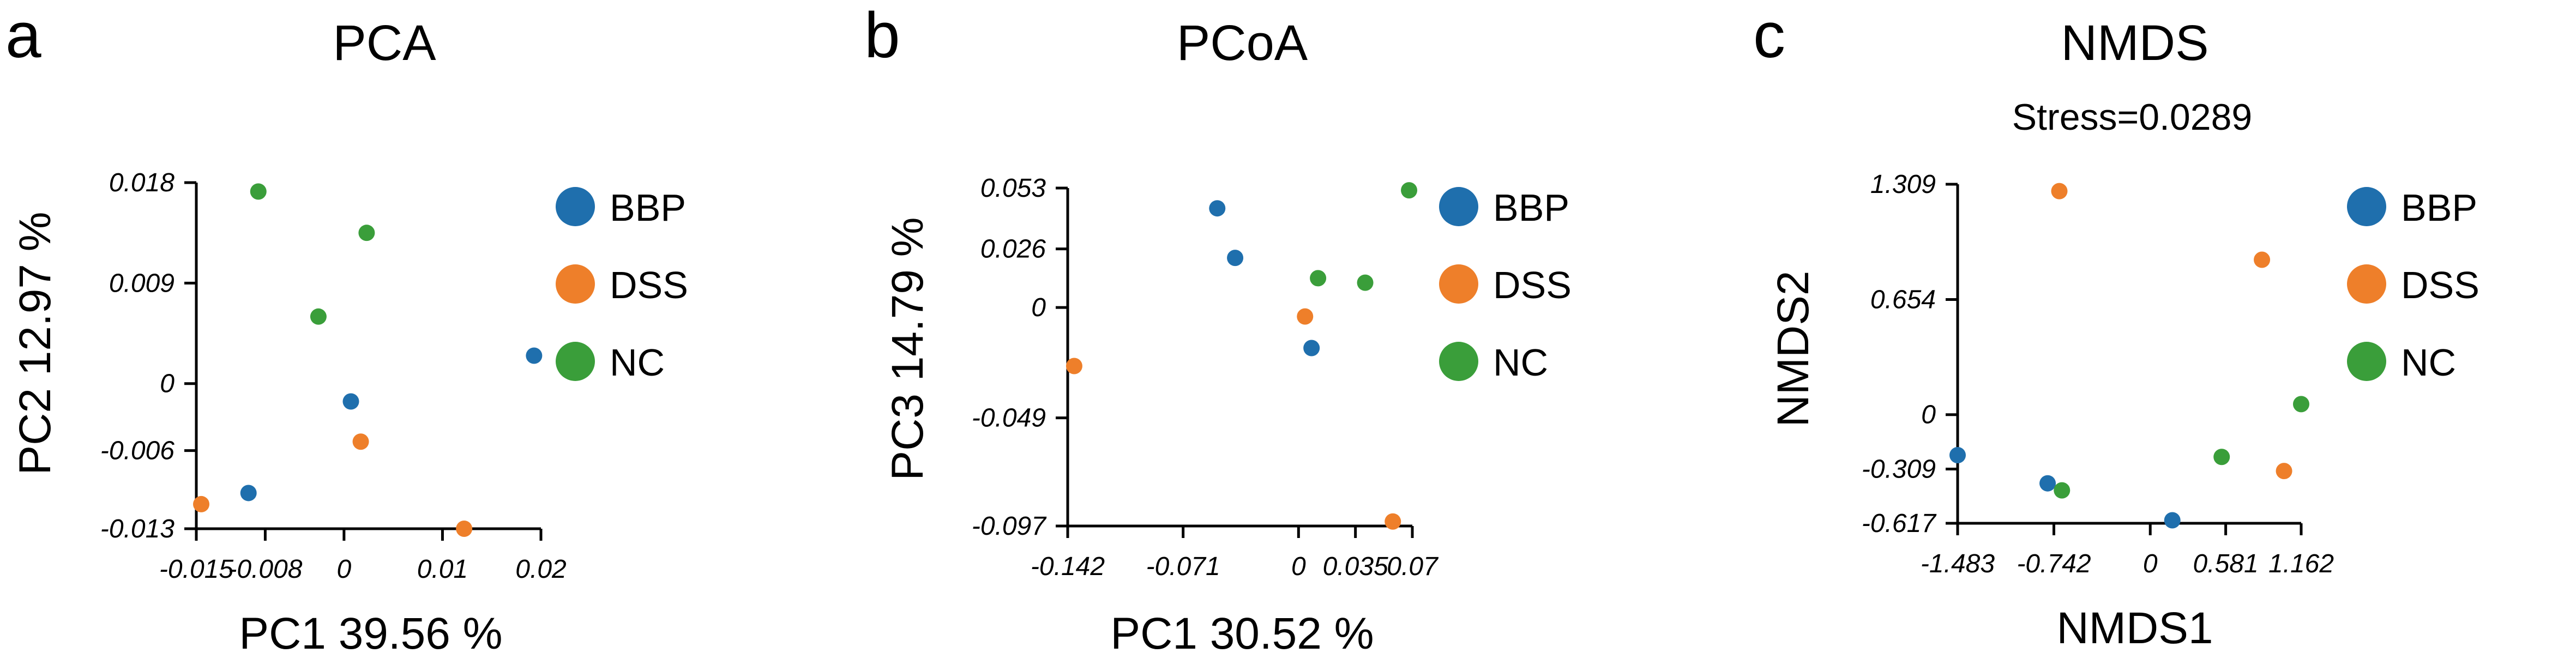  What do you see at coordinates (35, 343) in the screenshot?
I see `y-axis-label-pca: PC2 12.97 %` at bounding box center [35, 343].